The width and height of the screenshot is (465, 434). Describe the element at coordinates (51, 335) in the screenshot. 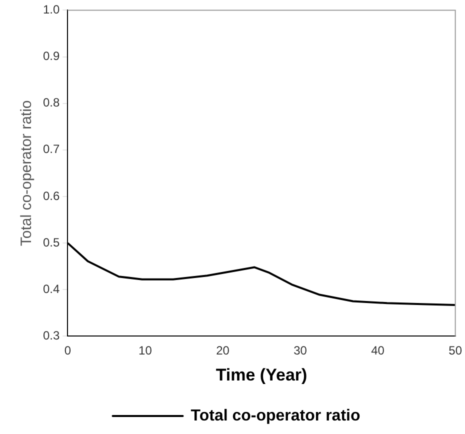

I see `y-tick-label: 0.3` at that location.